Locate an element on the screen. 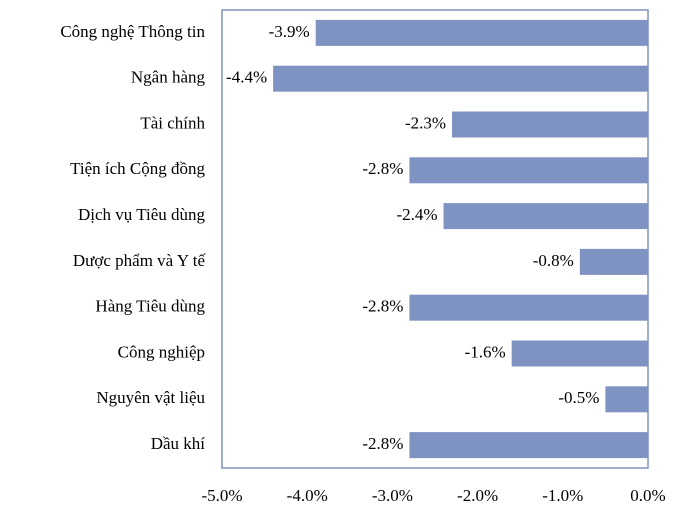  value-label: -0.8% is located at coordinates (553, 260).